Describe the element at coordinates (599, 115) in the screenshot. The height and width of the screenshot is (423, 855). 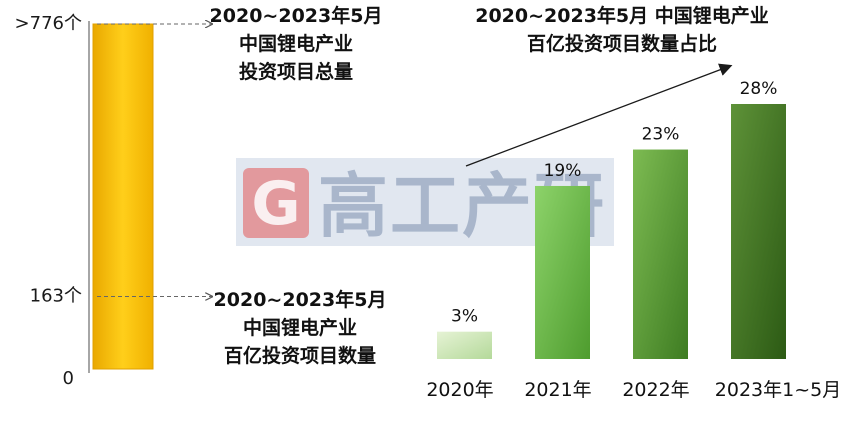
I see `trend-arrow` at that location.